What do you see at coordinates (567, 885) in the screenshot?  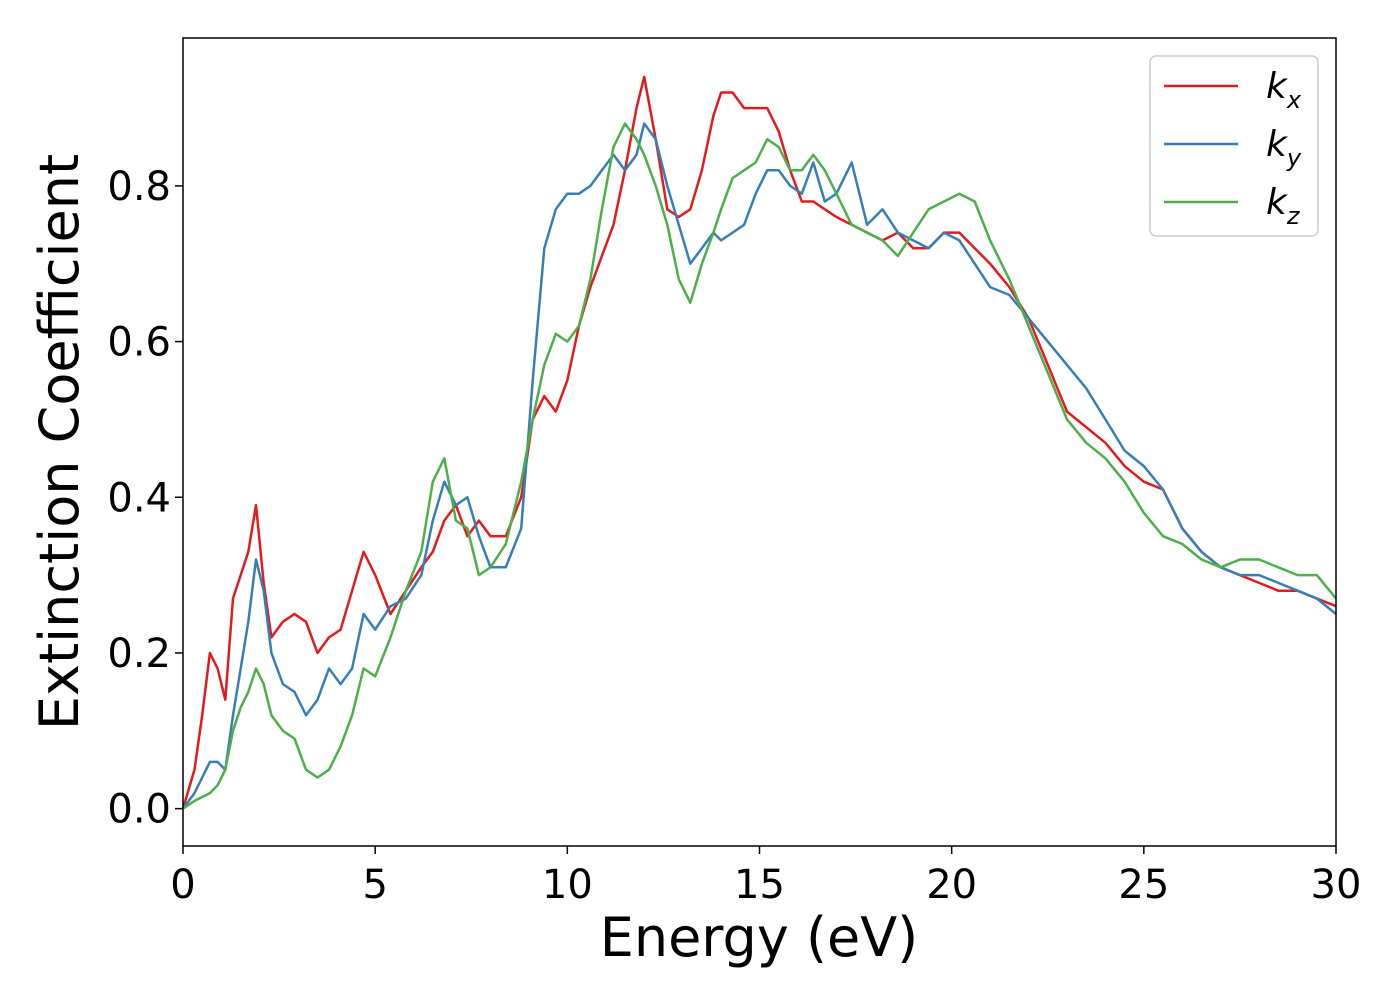 I see `x-tick-label: 10` at bounding box center [567, 885].